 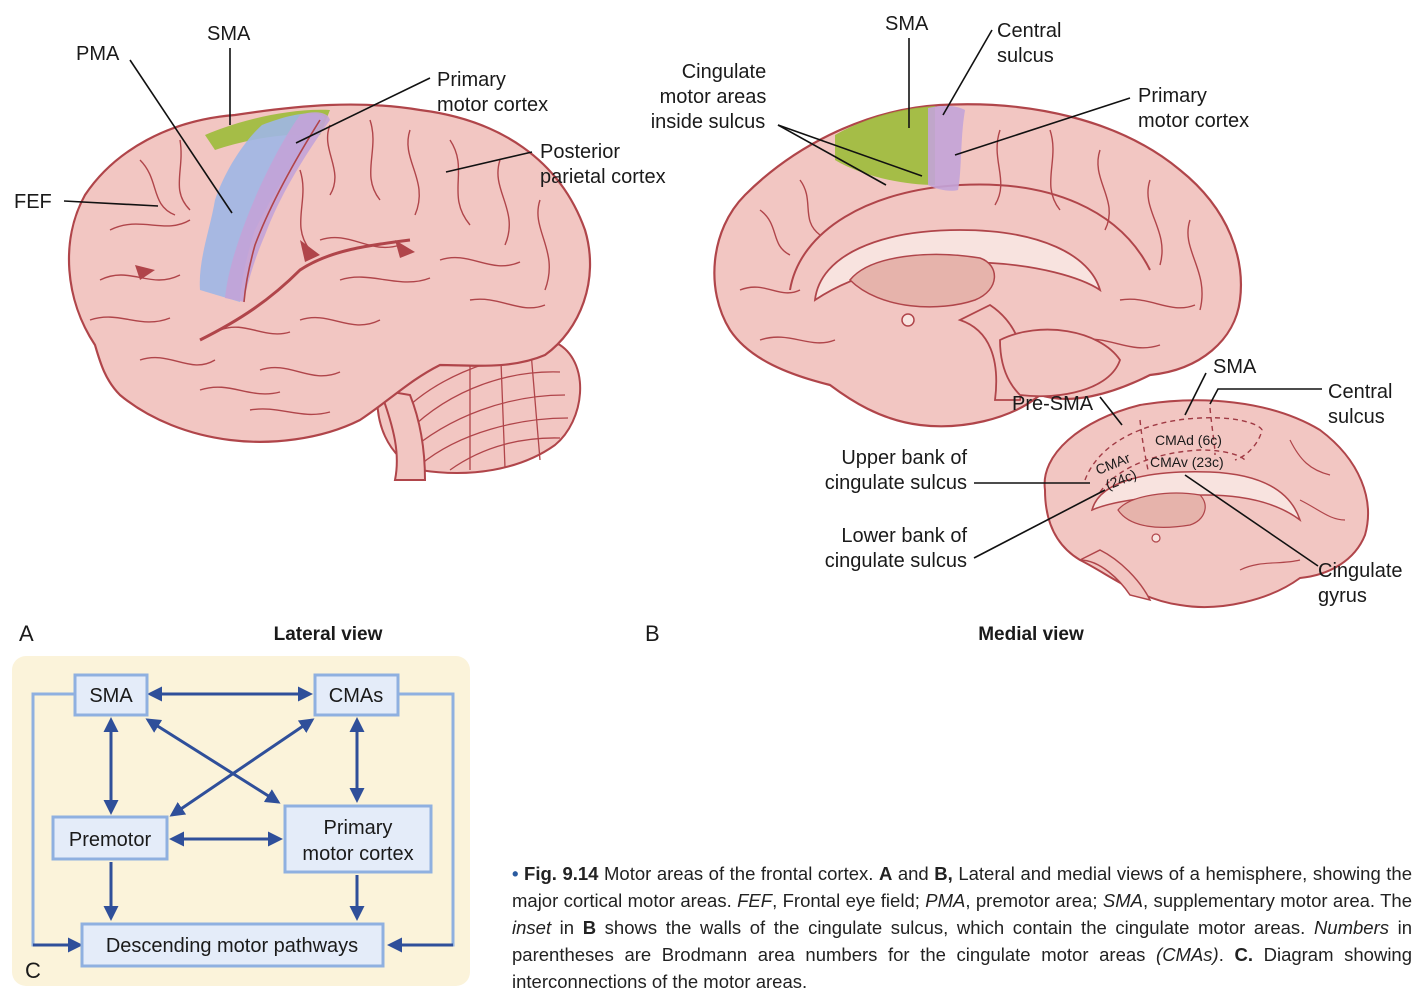 What do you see at coordinates (1025, 56) in the screenshot?
I see `label-central-sulcus-2: sulcus` at bounding box center [1025, 56].